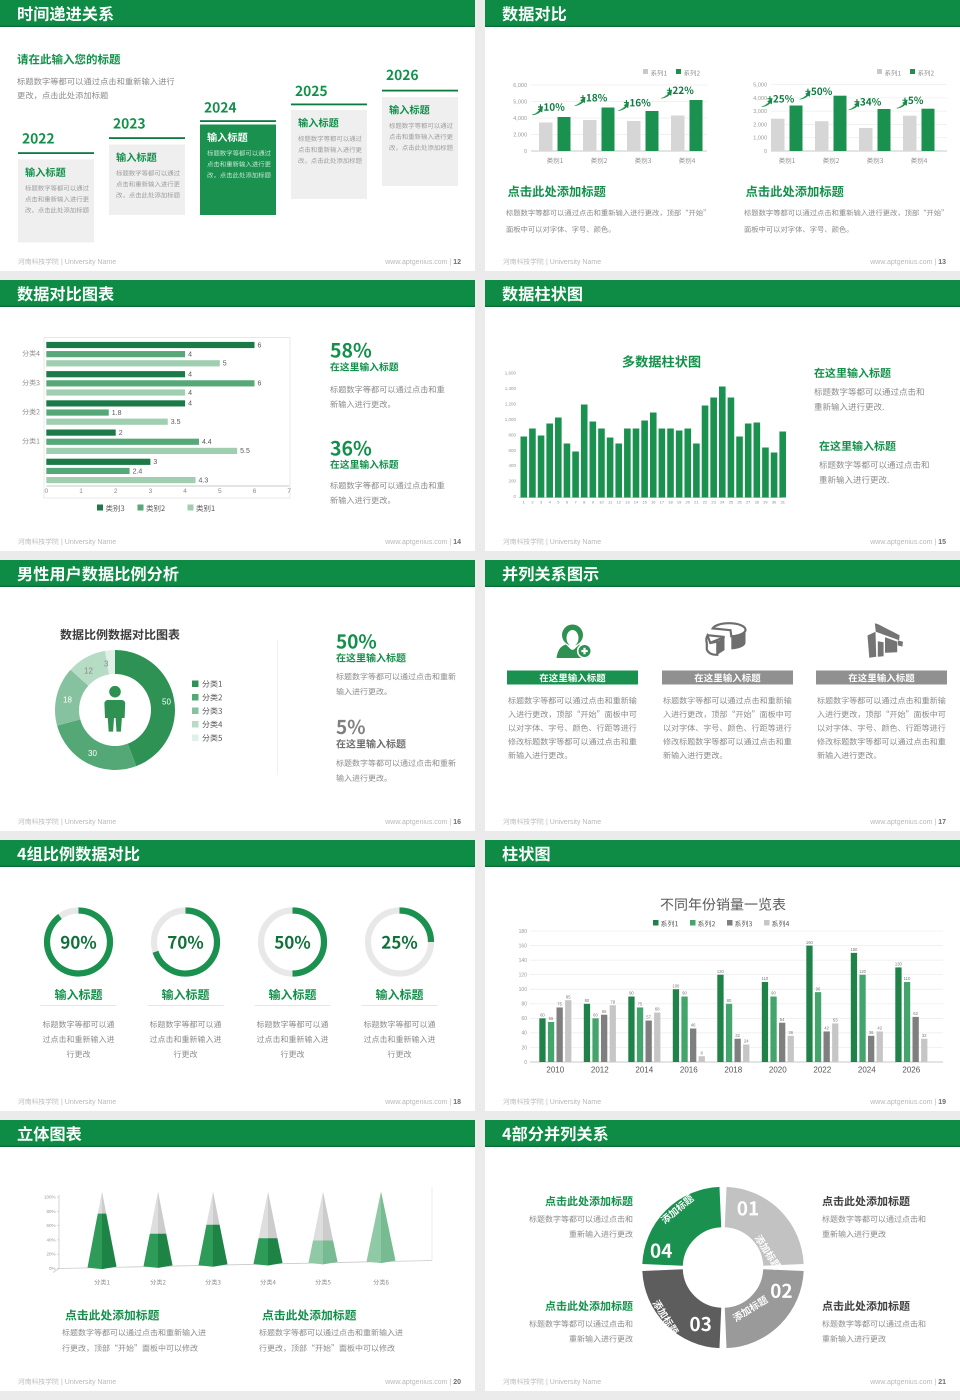 The width and height of the screenshot is (960, 1400). I want to click on svg-text: 180, so click(523, 932).